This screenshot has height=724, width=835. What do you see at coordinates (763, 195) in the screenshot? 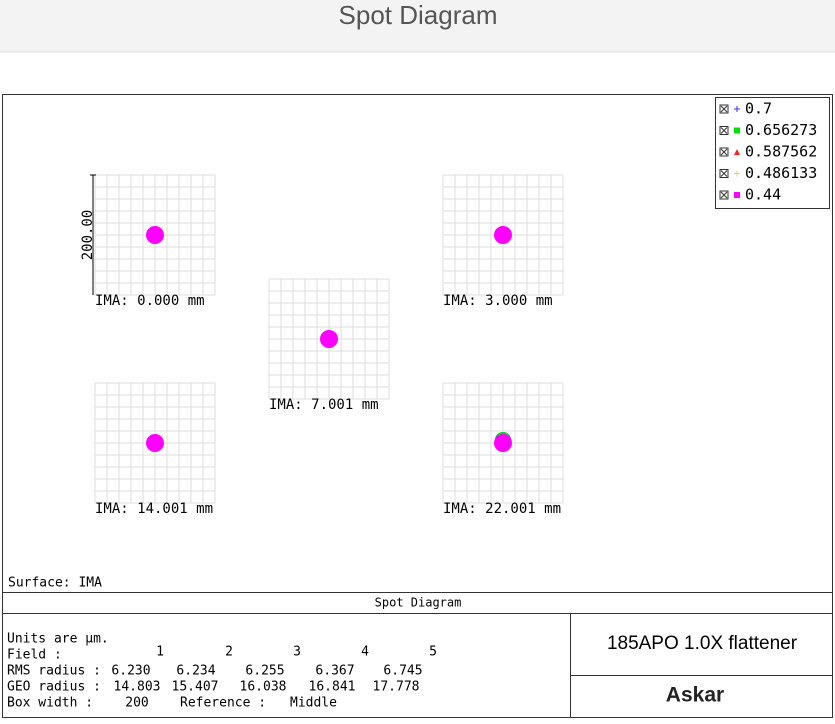
I see `legend-label: 0.44` at bounding box center [763, 195].